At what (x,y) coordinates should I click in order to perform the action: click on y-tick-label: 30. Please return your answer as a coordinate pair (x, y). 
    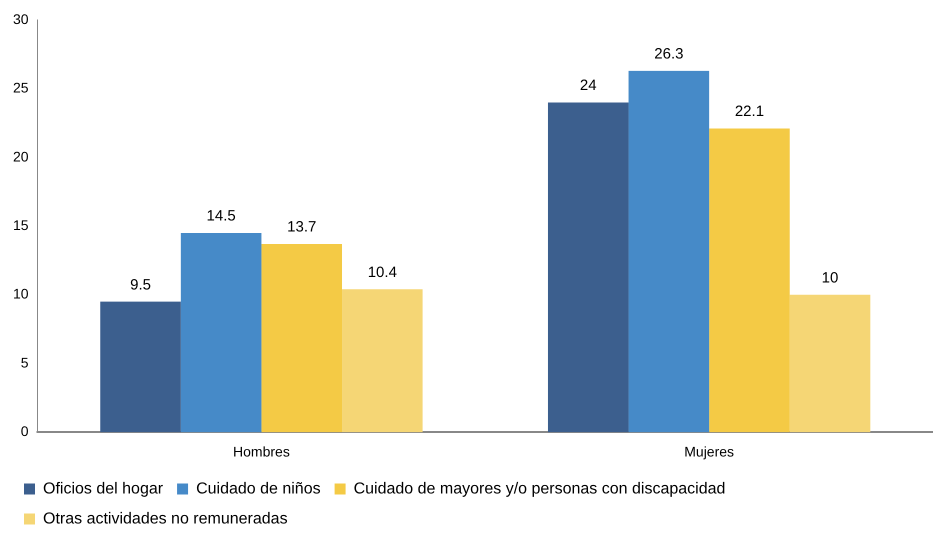
    Looking at the image, I should click on (20, 18).